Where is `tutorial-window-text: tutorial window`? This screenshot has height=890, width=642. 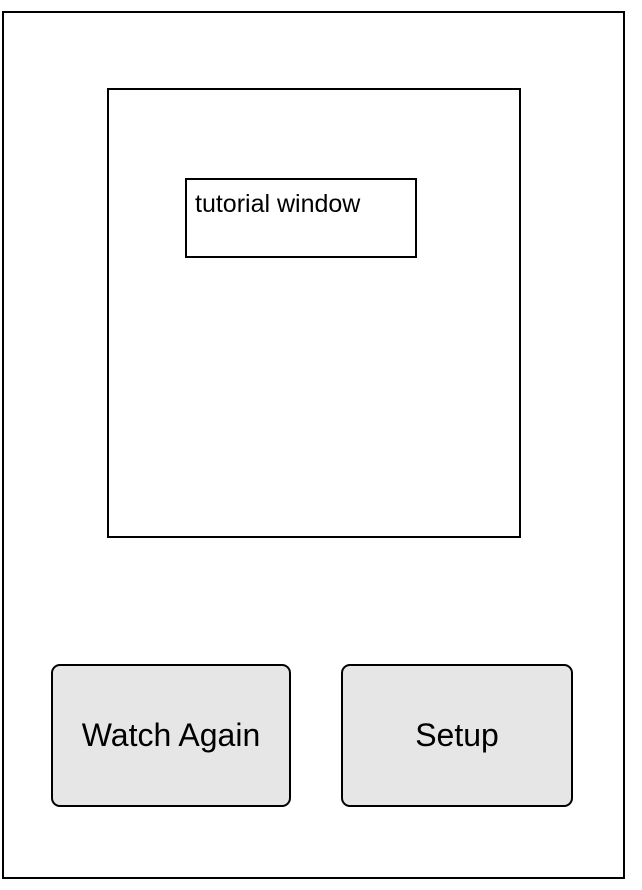 tutorial-window-text: tutorial window is located at coordinates (278, 204).